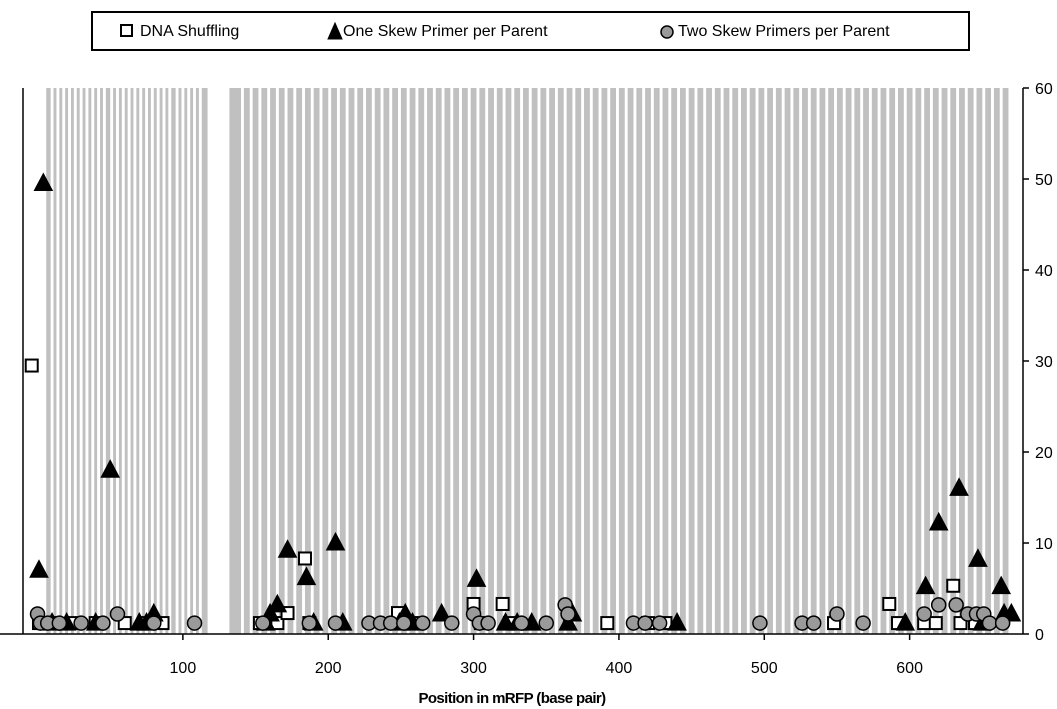 The width and height of the screenshot is (1057, 709). What do you see at coordinates (1044, 89) in the screenshot?
I see `y-tick-label: 60` at bounding box center [1044, 89].